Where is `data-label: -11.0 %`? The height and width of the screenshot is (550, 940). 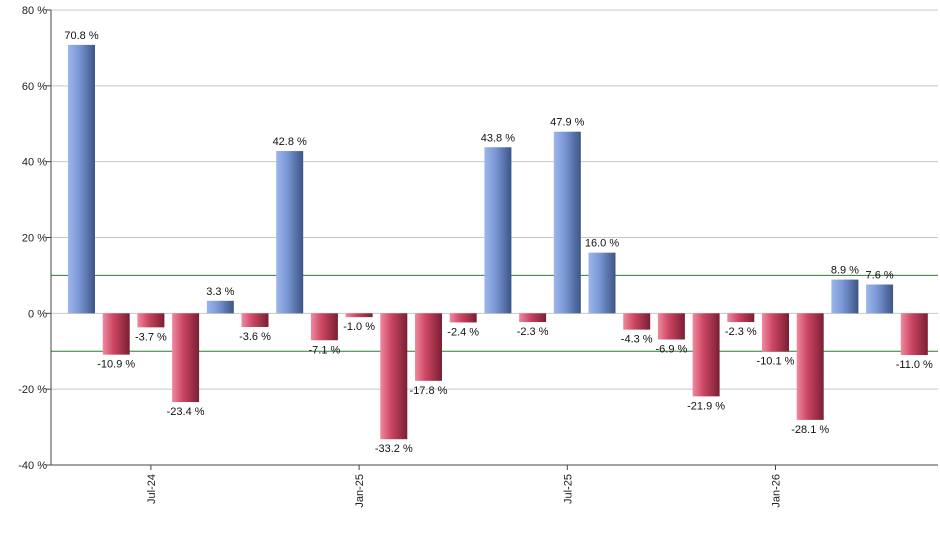
data-label: -11.0 % is located at coordinates (914, 365).